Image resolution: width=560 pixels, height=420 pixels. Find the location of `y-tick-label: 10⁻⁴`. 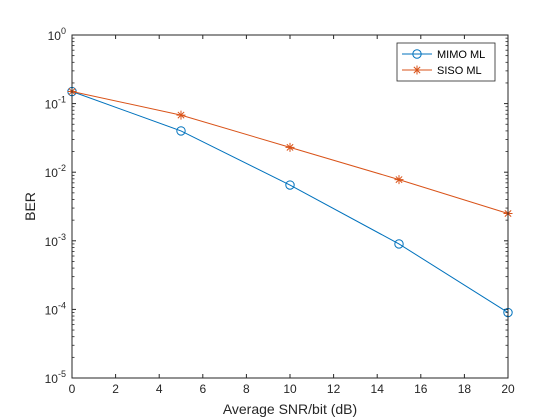

y-tick-label: 10⁻⁴ is located at coordinates (55, 308).